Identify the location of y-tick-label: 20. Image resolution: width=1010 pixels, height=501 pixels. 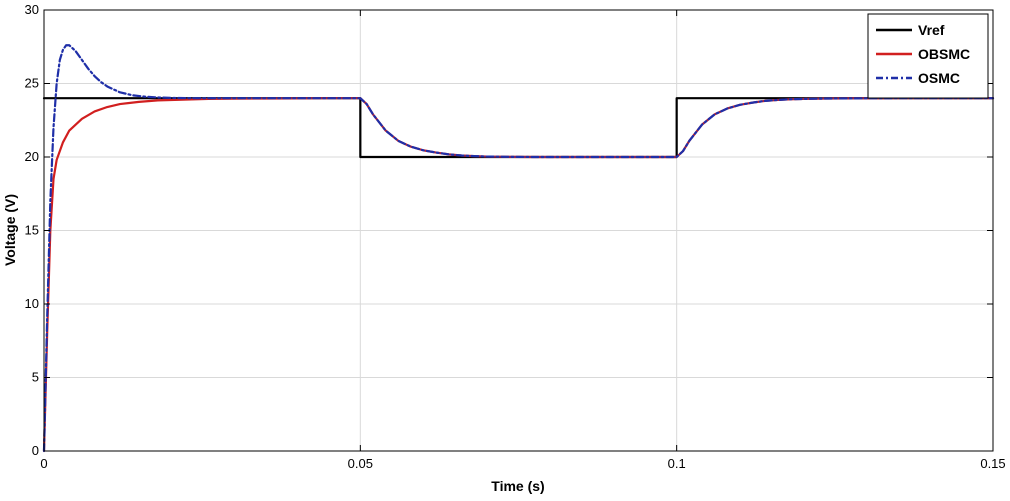
(32, 156).